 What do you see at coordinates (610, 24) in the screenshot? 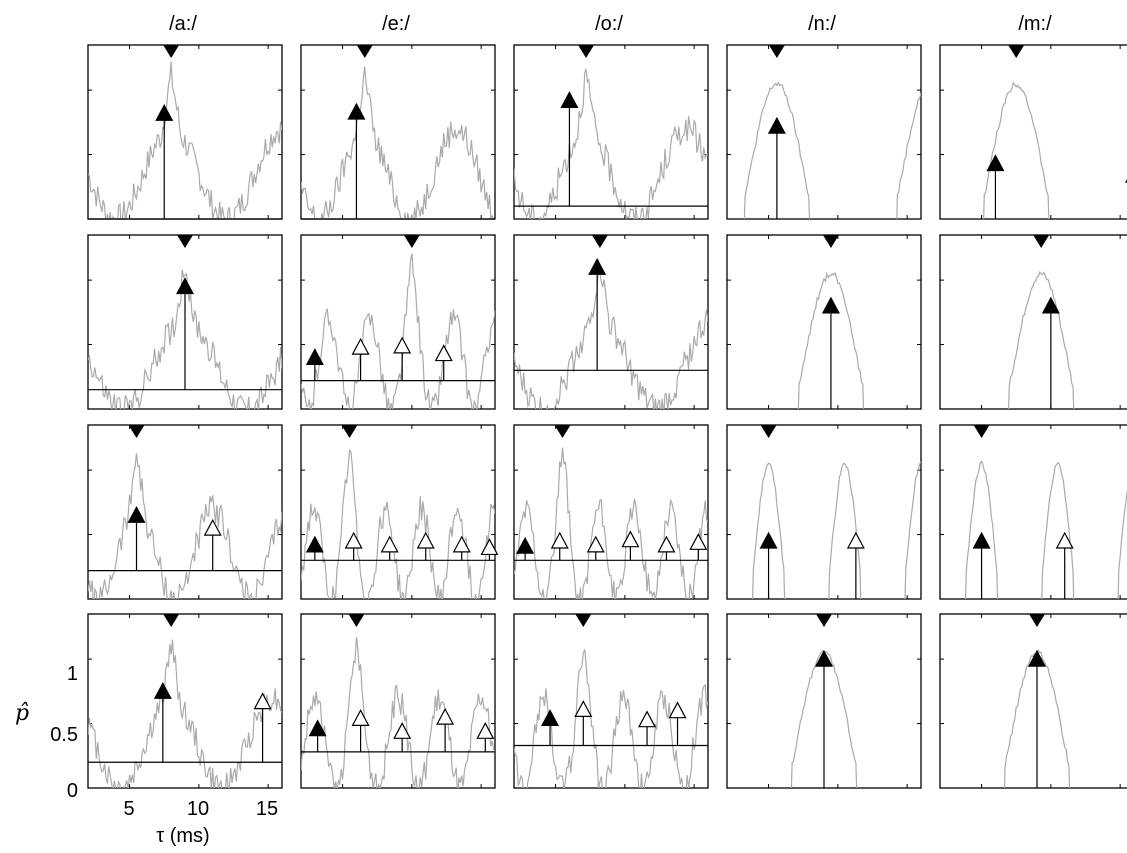
I see `column-titles: /a:/ /e:/ /o:/ /n:/ /m:/` at bounding box center [610, 24].